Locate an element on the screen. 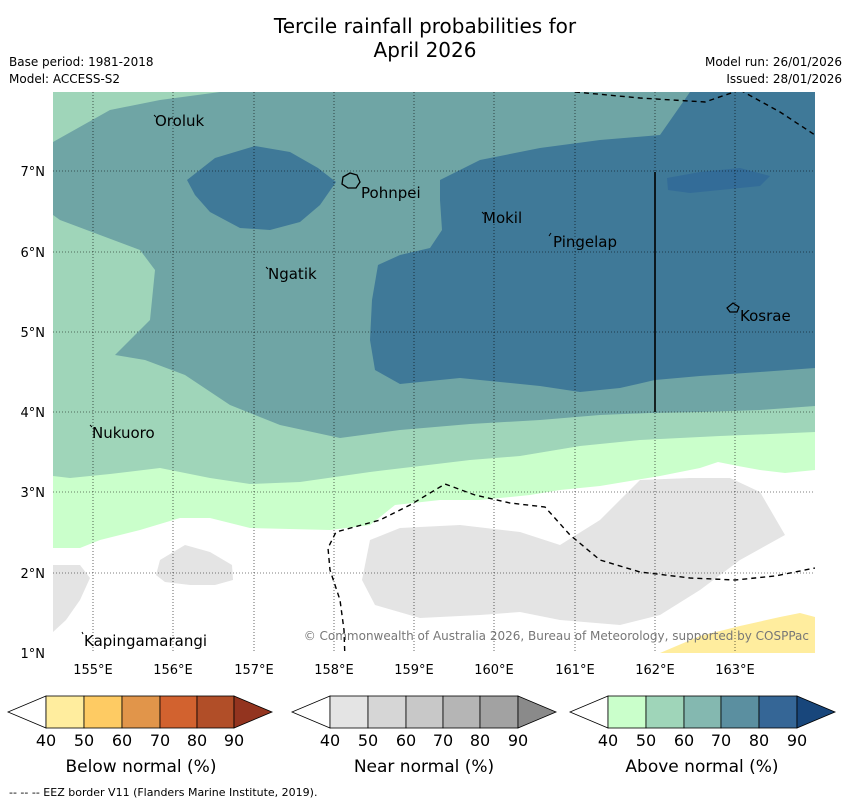 This screenshot has height=804, width=850. colorbar-below is located at coordinates (140, 712).